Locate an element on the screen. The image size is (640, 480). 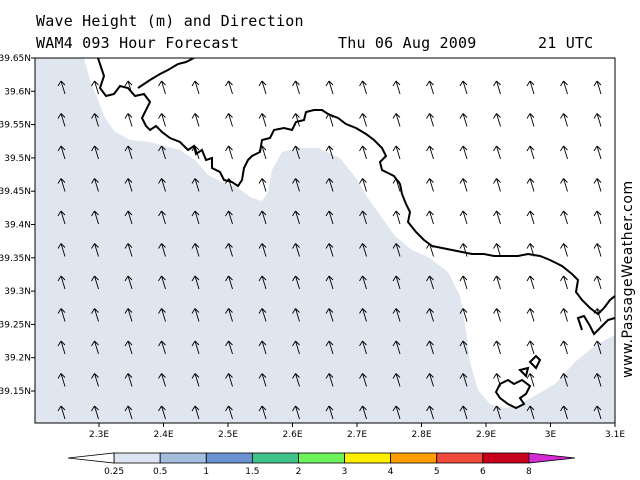
lat-label: 39.2N is located at coordinates (17, 359).